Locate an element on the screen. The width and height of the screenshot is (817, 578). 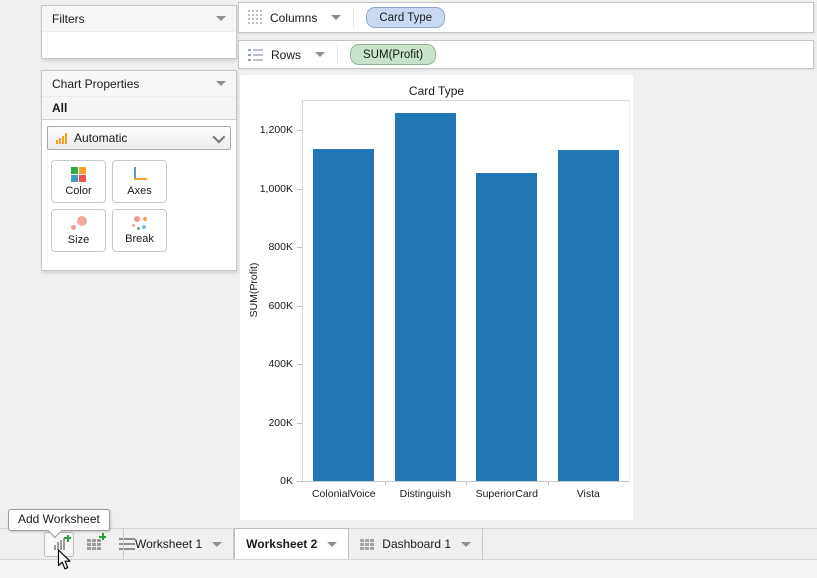
bar-SuperiorCard is located at coordinates (507, 327).